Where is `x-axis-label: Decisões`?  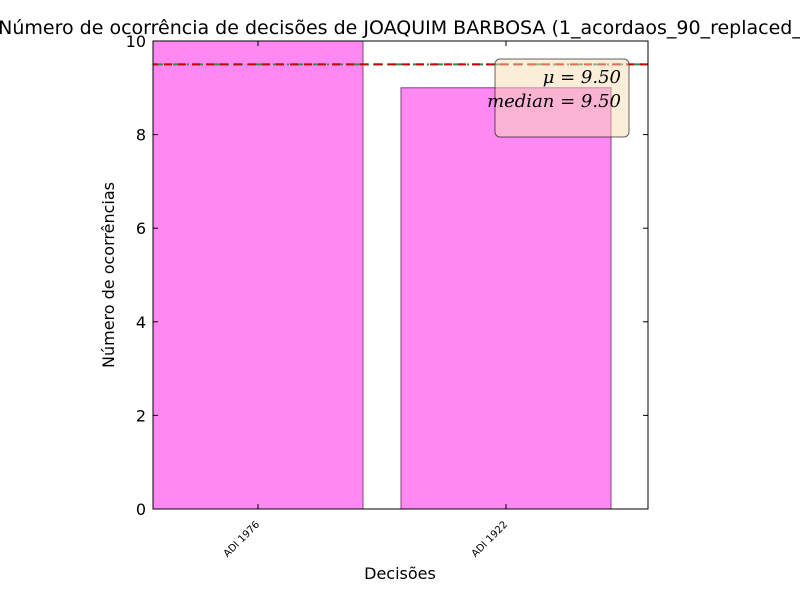
x-axis-label: Decisões is located at coordinates (400, 573).